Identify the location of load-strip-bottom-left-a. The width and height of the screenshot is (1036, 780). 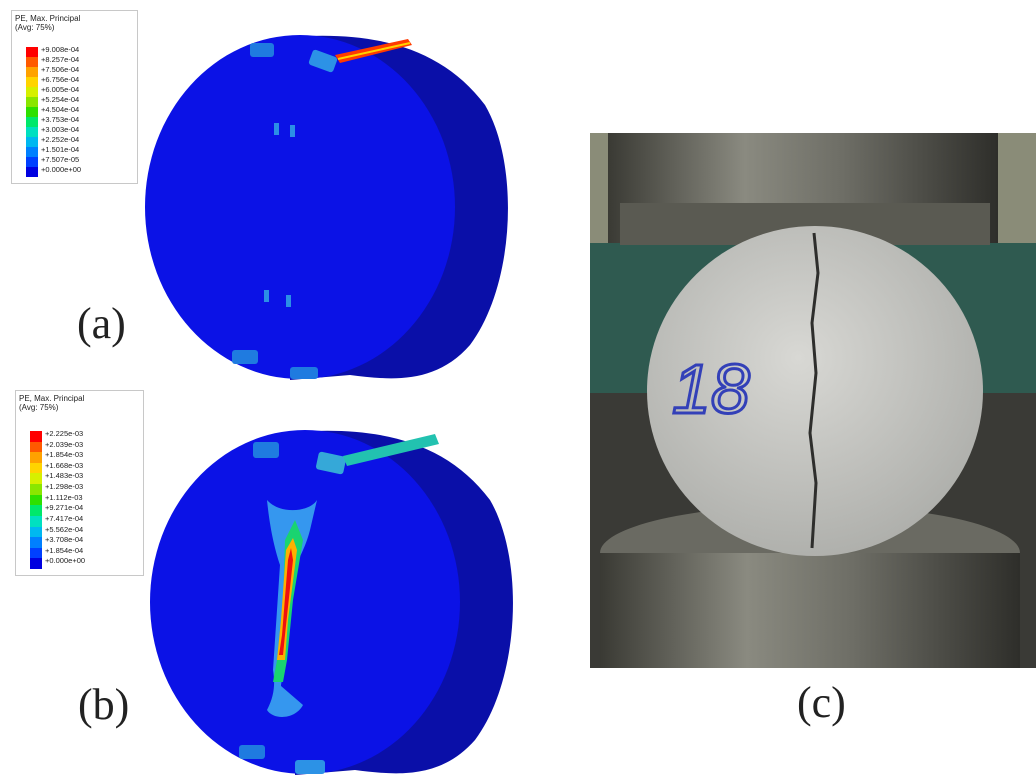
(245, 357).